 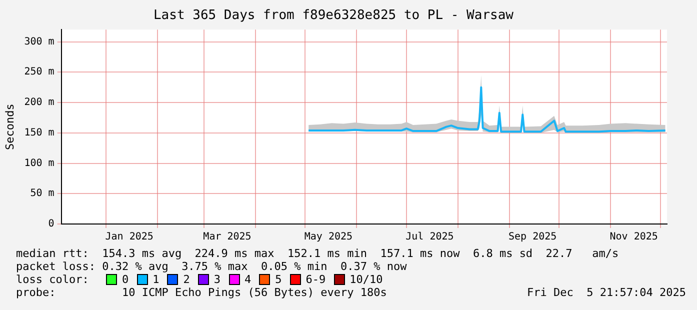 What do you see at coordinates (278, 279) in the screenshot?
I see `text: 5` at bounding box center [278, 279].